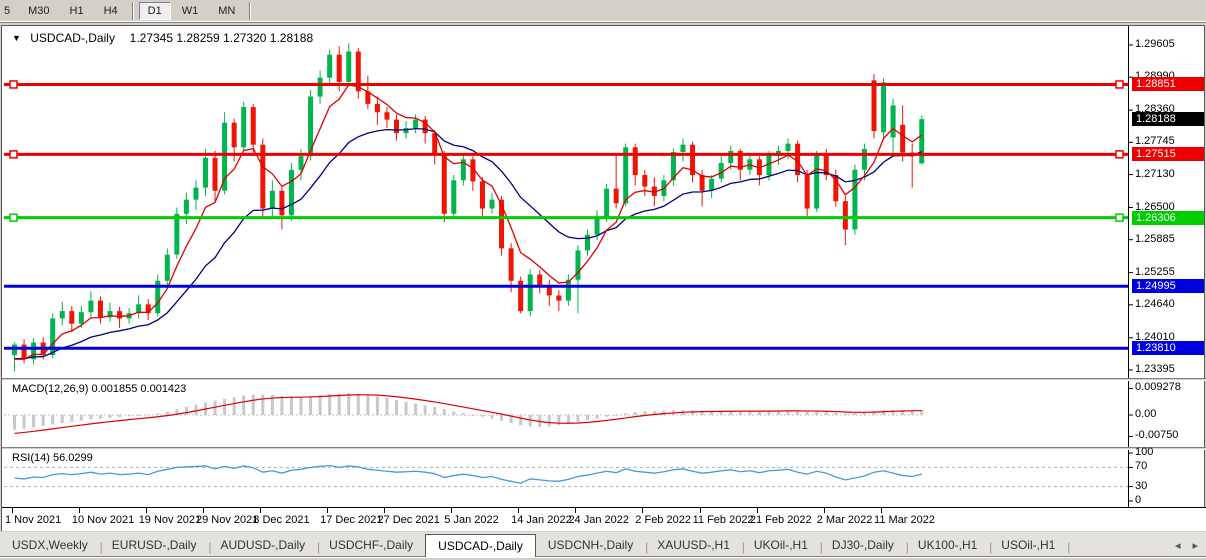 The height and width of the screenshot is (560, 1206). I want to click on macd-axis-label: -0.00750, so click(1157, 435).